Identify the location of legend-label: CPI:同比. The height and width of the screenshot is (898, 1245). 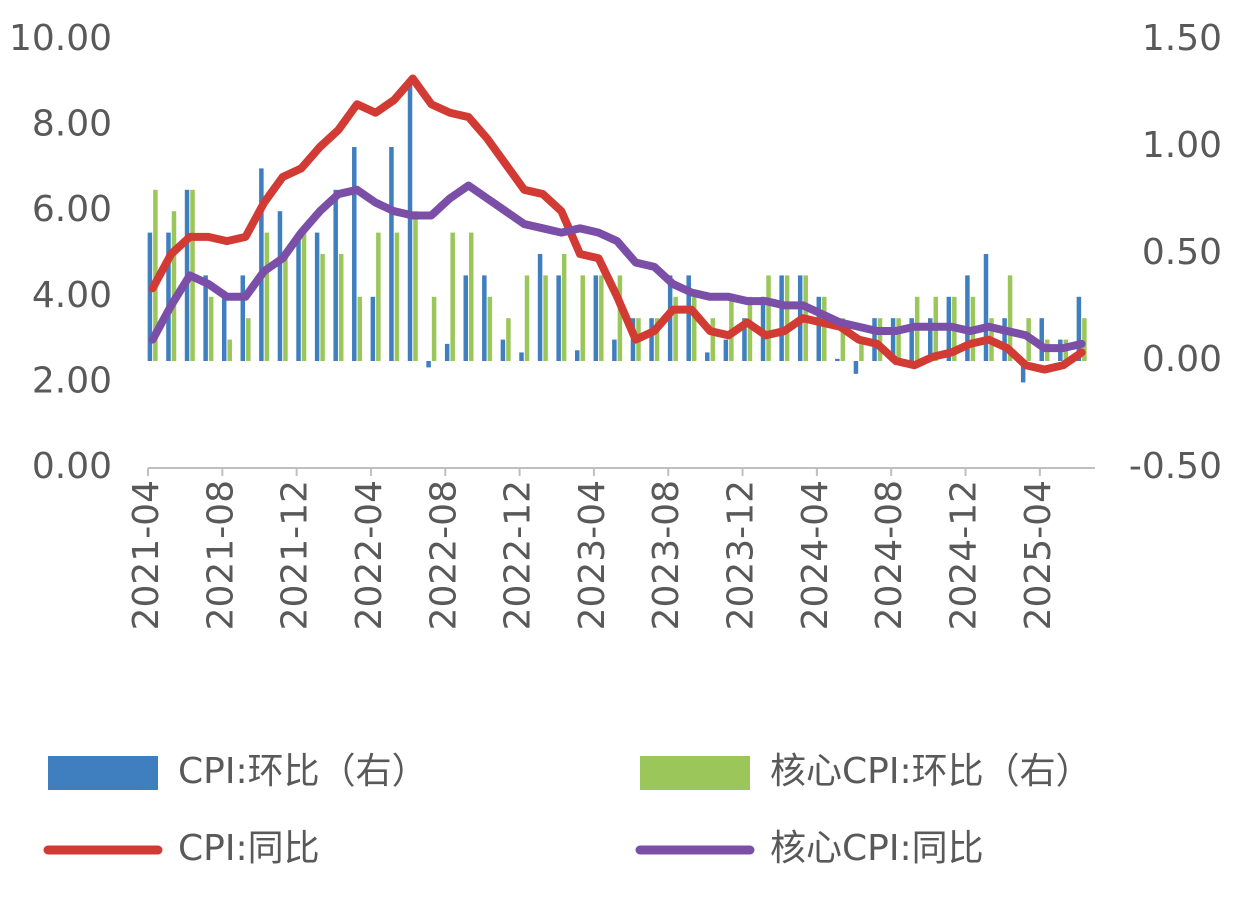
(249, 848).